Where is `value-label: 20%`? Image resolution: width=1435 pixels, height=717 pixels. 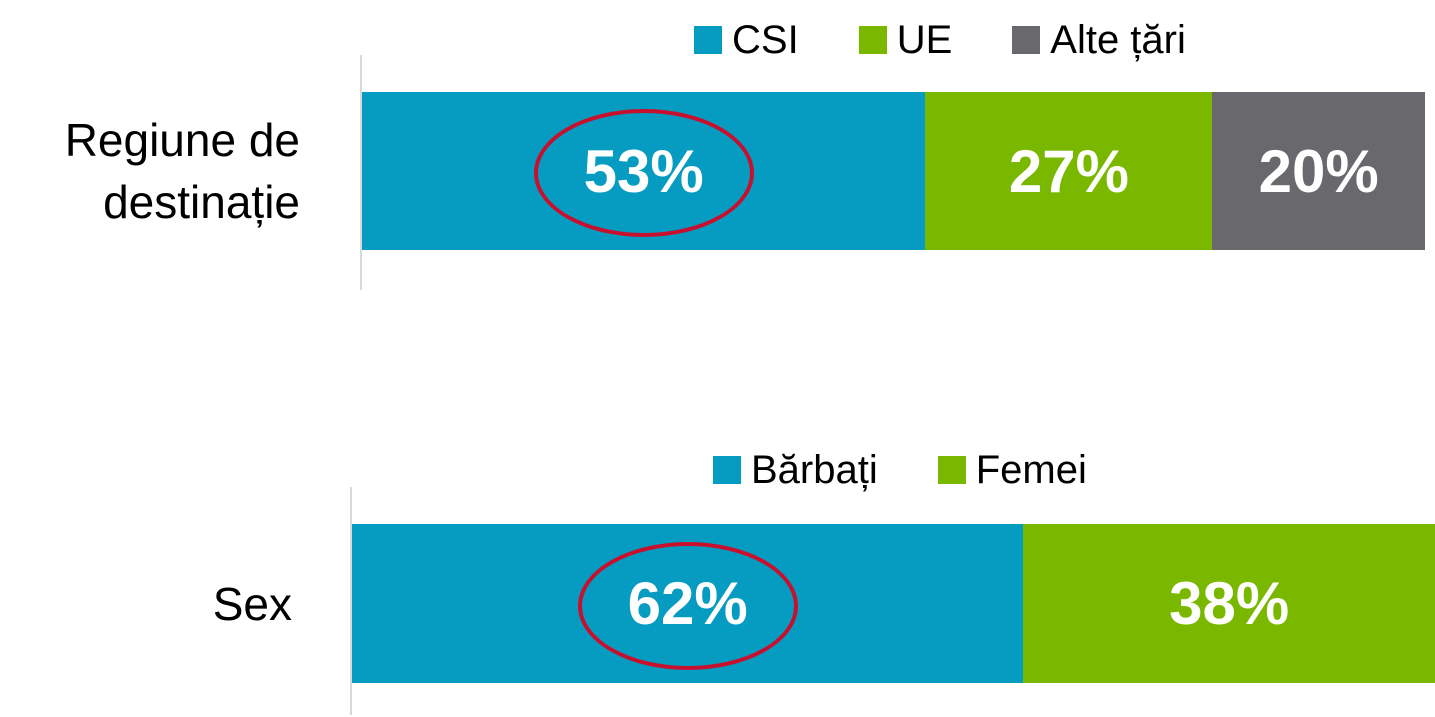 value-label: 20% is located at coordinates (1318, 171).